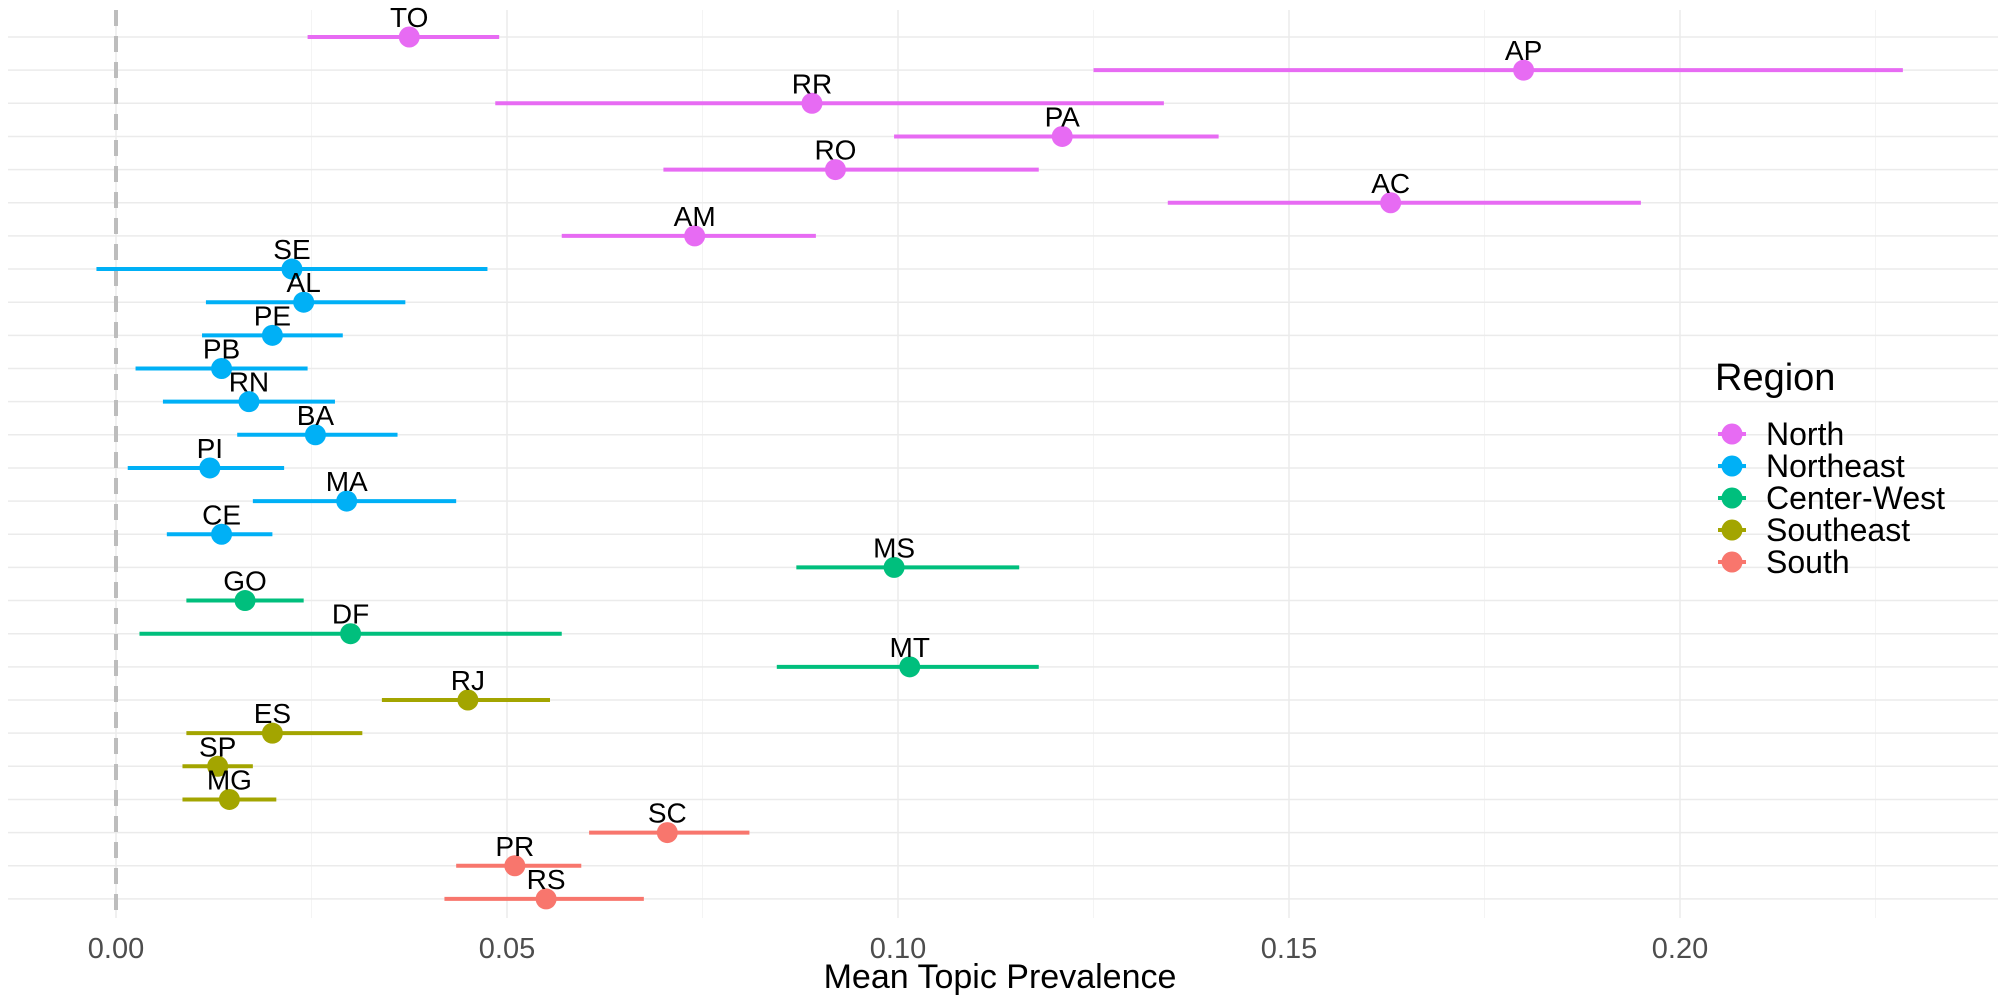 Image resolution: width=2000 pixels, height=1000 pixels. What do you see at coordinates (222, 534) in the screenshot?
I see `point-ce` at bounding box center [222, 534].